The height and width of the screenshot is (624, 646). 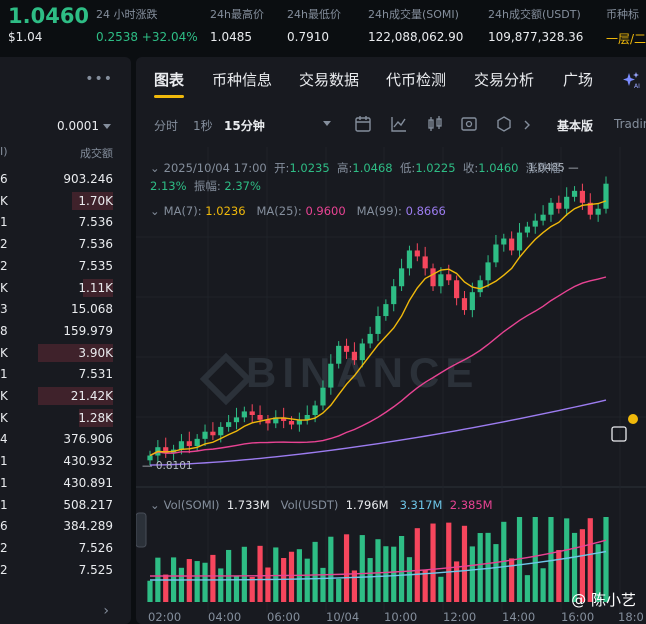 I want to click on volume-collapse-icon: ⌄, so click(x=155, y=505).